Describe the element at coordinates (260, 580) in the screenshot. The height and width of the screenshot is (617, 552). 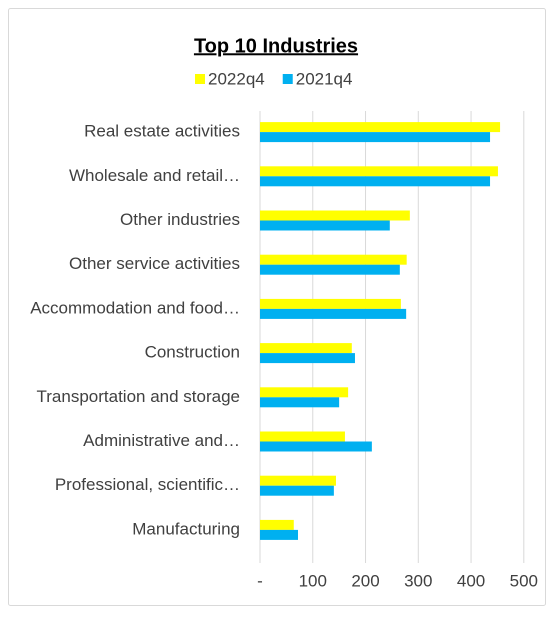
I see `x-tick-label: -` at that location.